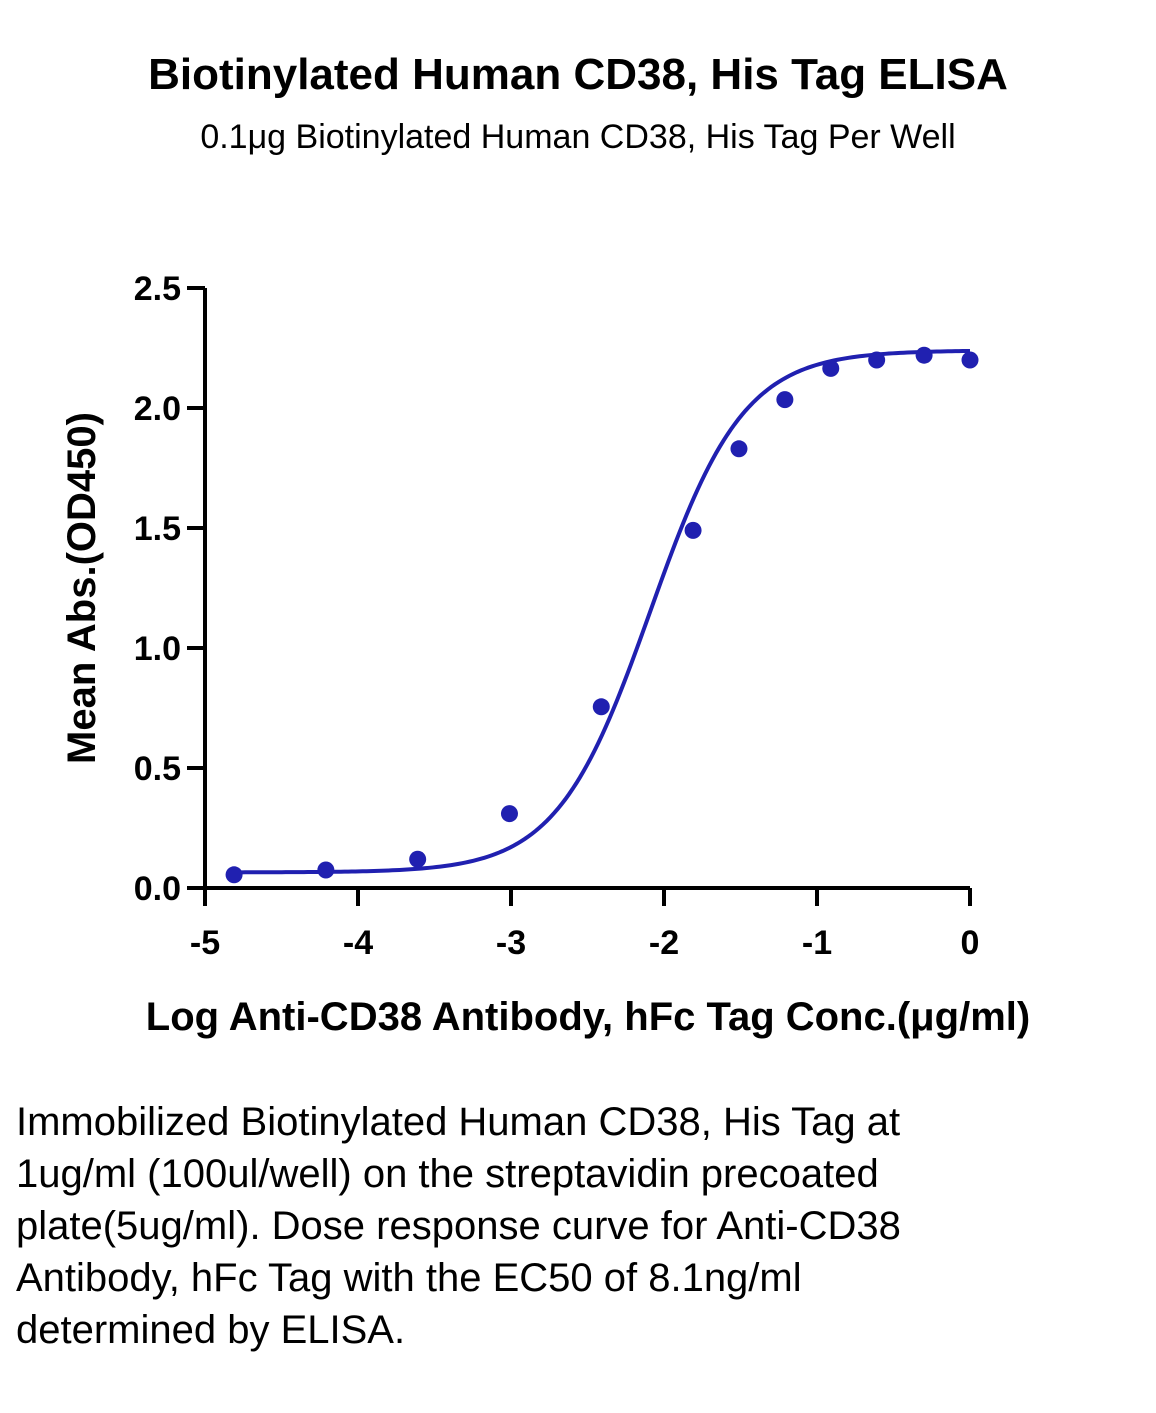 This screenshot has height=1413, width=1156. Describe the element at coordinates (170, 589) in the screenshot. I see `y-axis: 0.0 0.5 1.0 1.5 2.0 2.5` at that location.